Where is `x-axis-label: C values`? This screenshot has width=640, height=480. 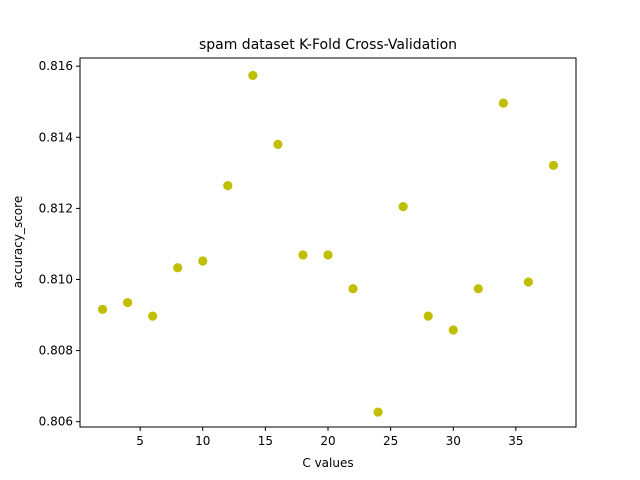
x-axis-label: C values is located at coordinates (327, 463).